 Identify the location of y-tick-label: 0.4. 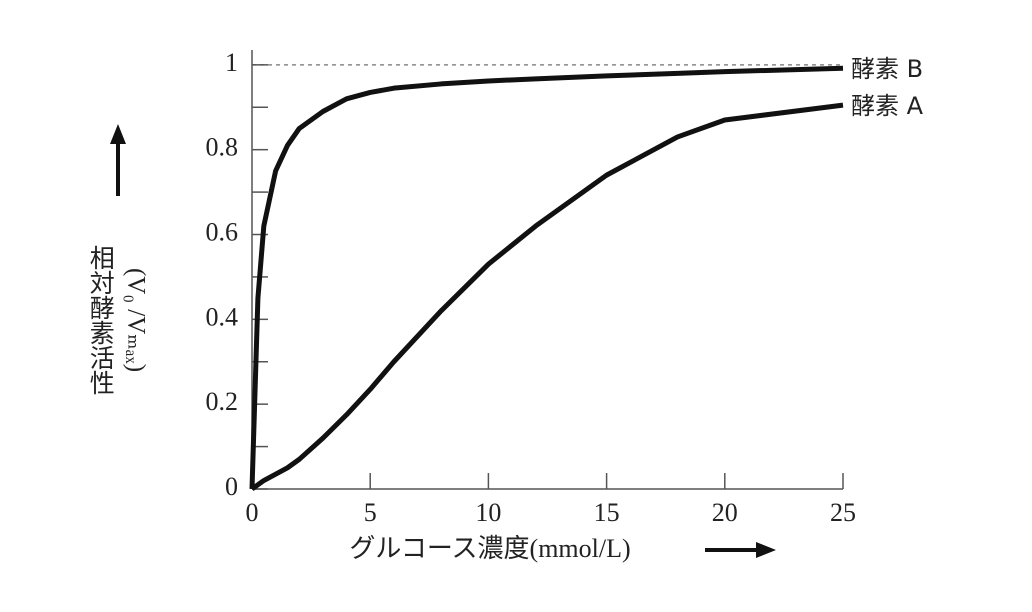
(222, 316).